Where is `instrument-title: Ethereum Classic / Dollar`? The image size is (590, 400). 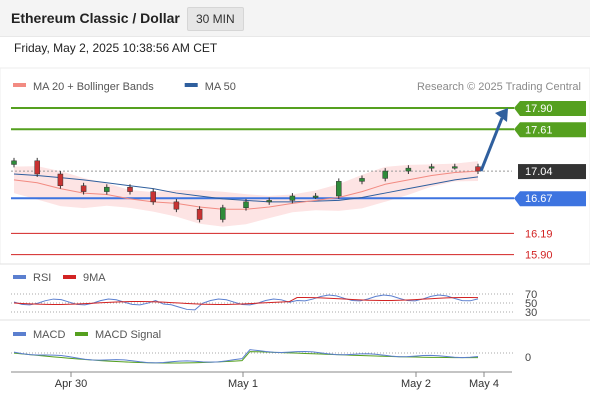 instrument-title: Ethereum Classic / Dollar is located at coordinates (95, 18).